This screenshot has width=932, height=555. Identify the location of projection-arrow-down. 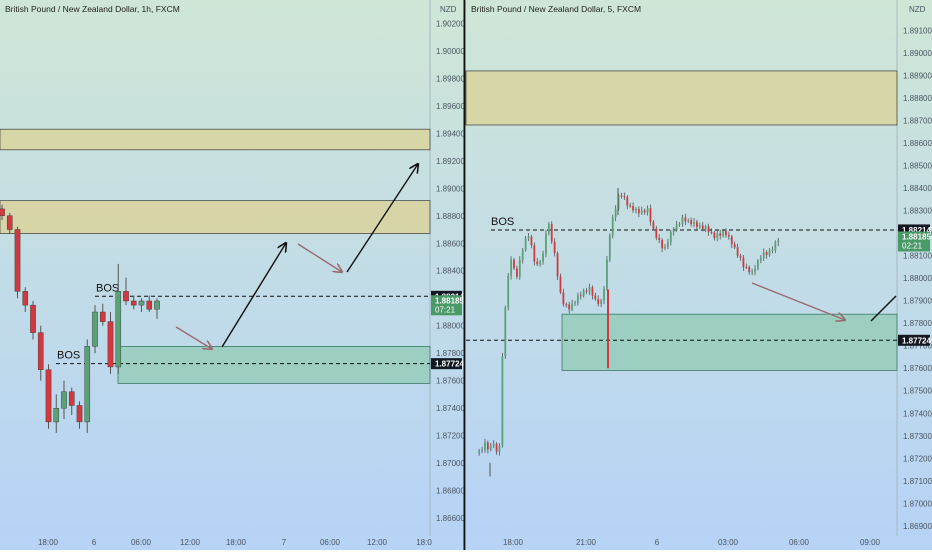
(193, 337).